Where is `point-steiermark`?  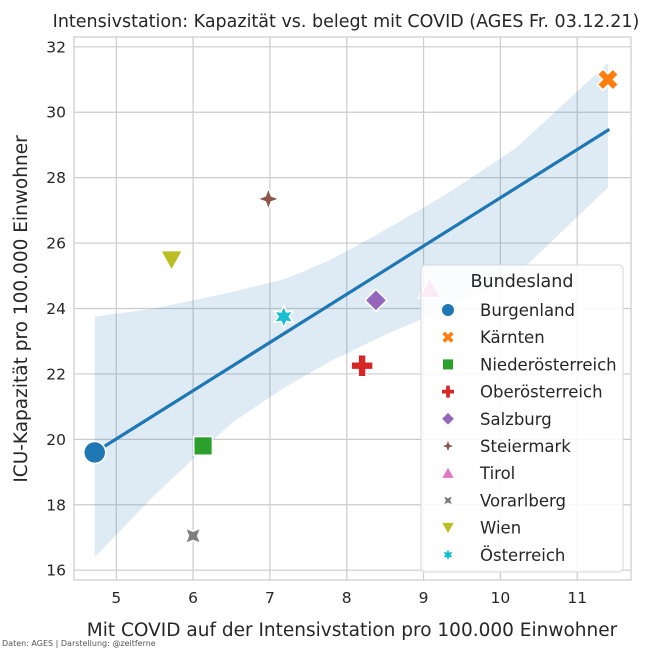 point-steiermark is located at coordinates (268, 199).